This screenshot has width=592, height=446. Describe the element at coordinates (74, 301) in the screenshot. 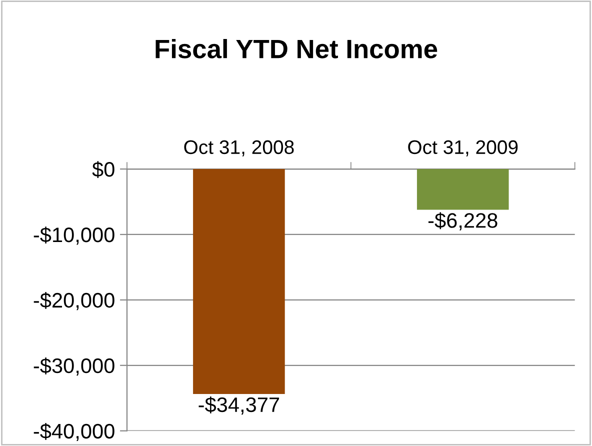

I see `y-tick-label: -$20,000` at that location.